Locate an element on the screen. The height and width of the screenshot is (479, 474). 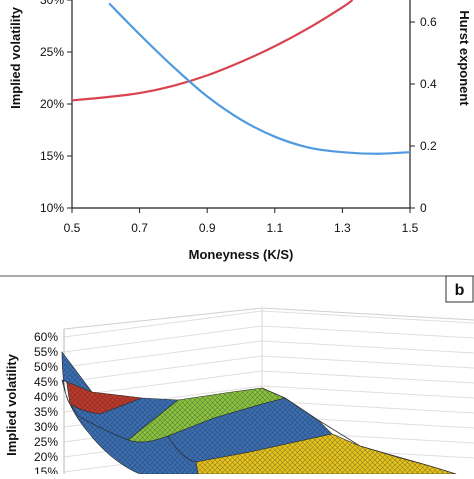
z-tick-label: 45% is located at coordinates (46, 382).